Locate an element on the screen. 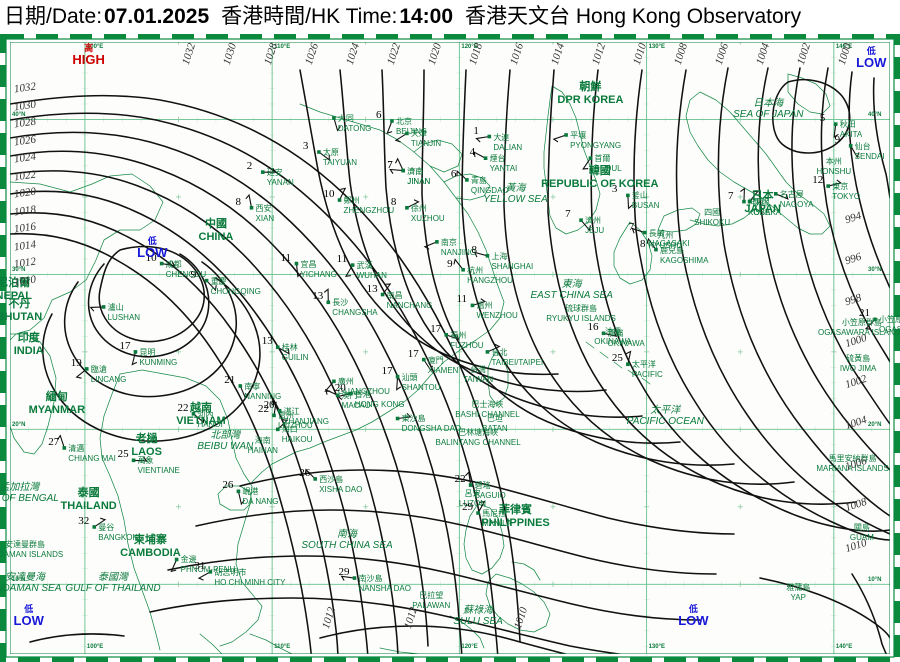 This screenshot has height=662, width=900. station-temperature: 10 is located at coordinates (329, 194).